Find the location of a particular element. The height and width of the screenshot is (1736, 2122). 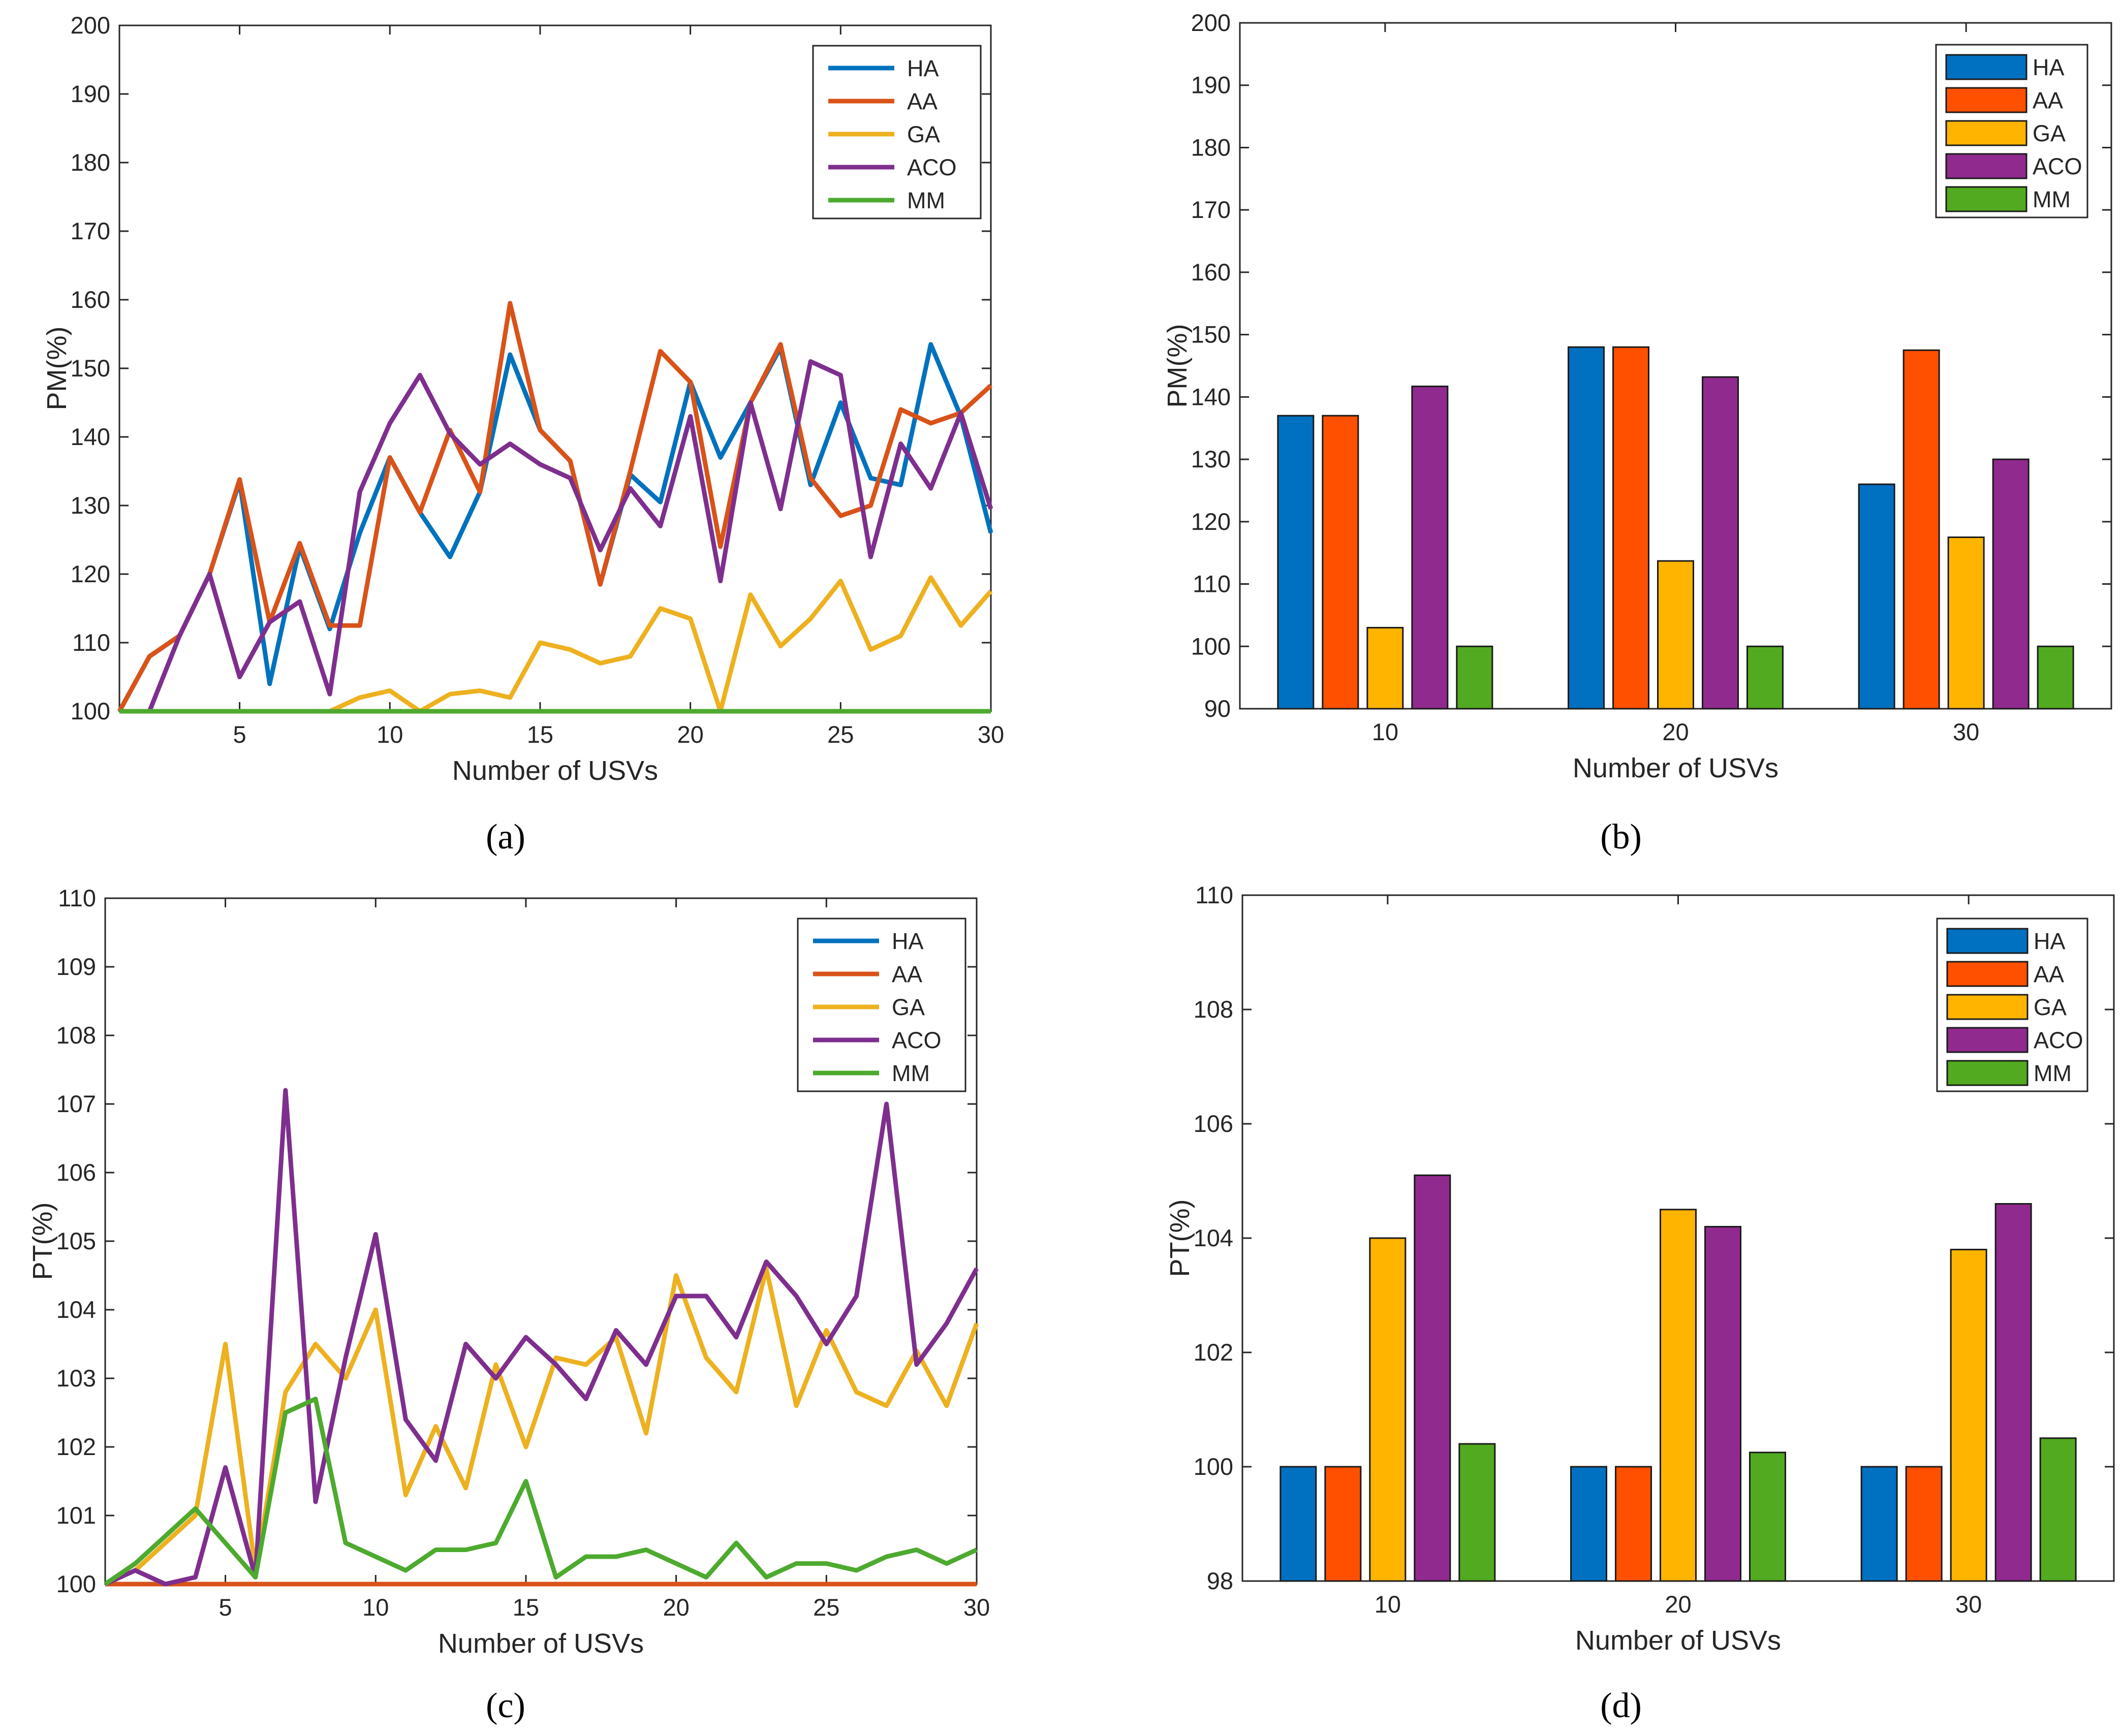

series-line-aa is located at coordinates (555, 507).